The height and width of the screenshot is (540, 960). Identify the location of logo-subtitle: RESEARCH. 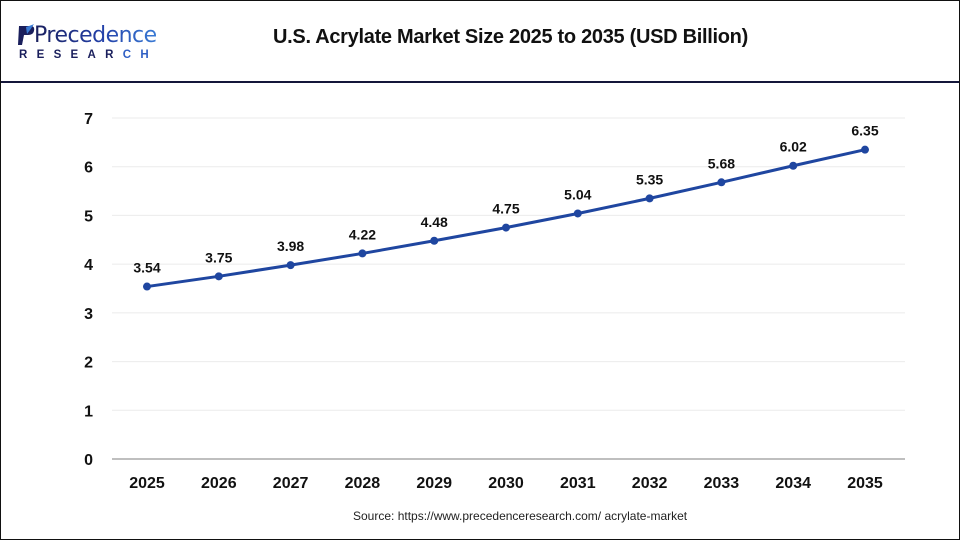
(88, 55).